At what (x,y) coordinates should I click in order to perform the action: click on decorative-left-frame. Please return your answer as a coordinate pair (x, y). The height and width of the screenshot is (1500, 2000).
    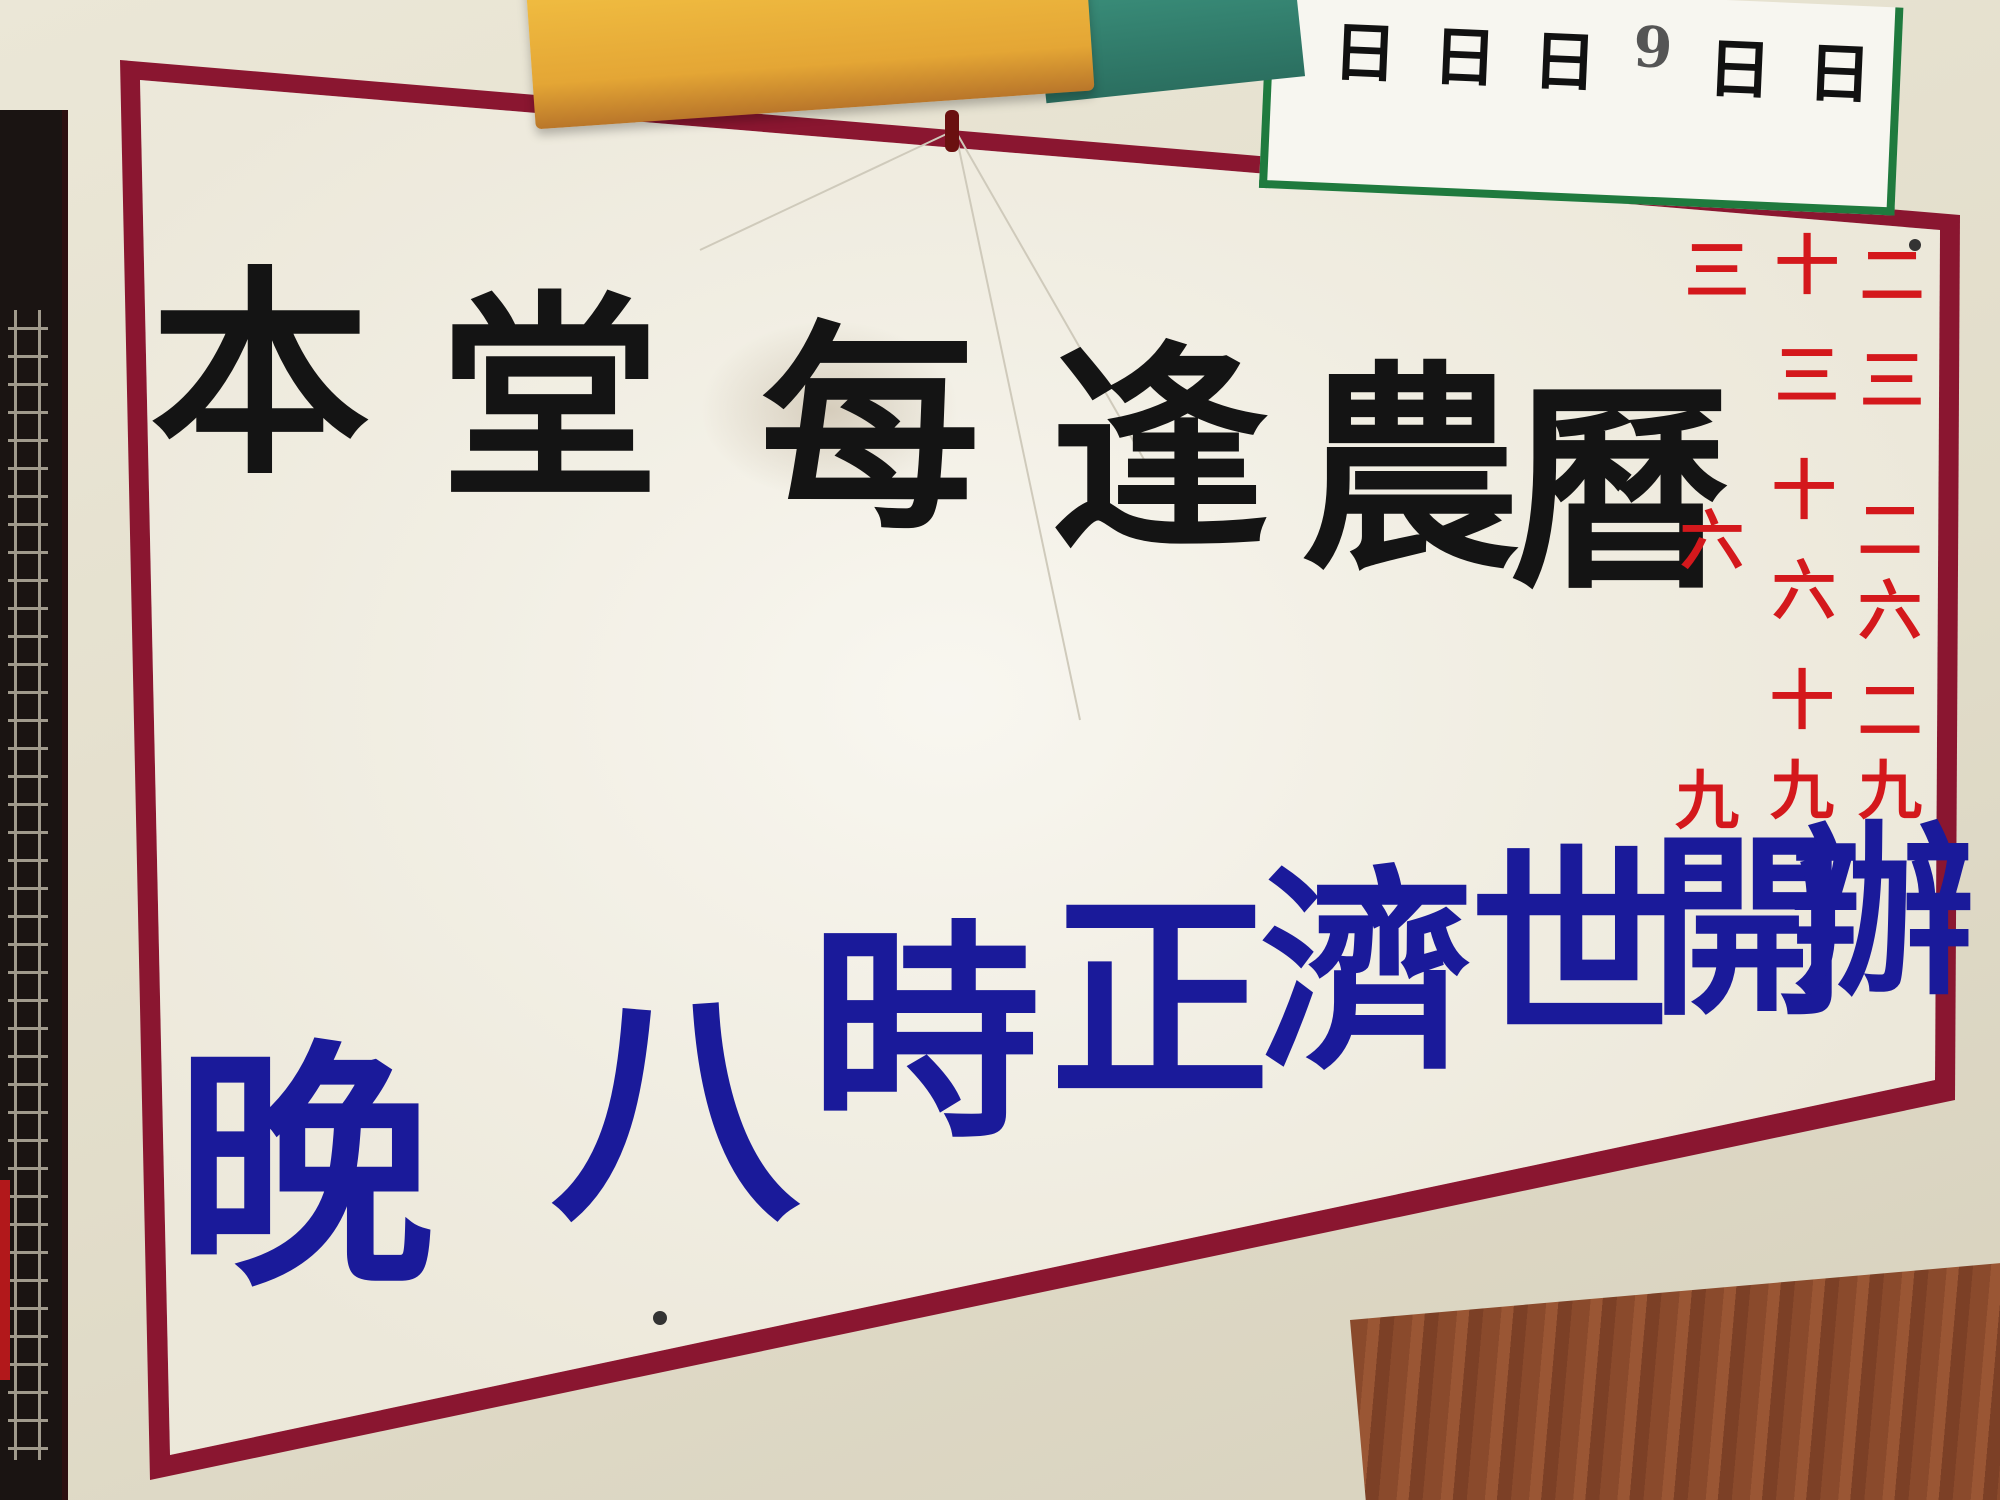
    Looking at the image, I should click on (34, 805).